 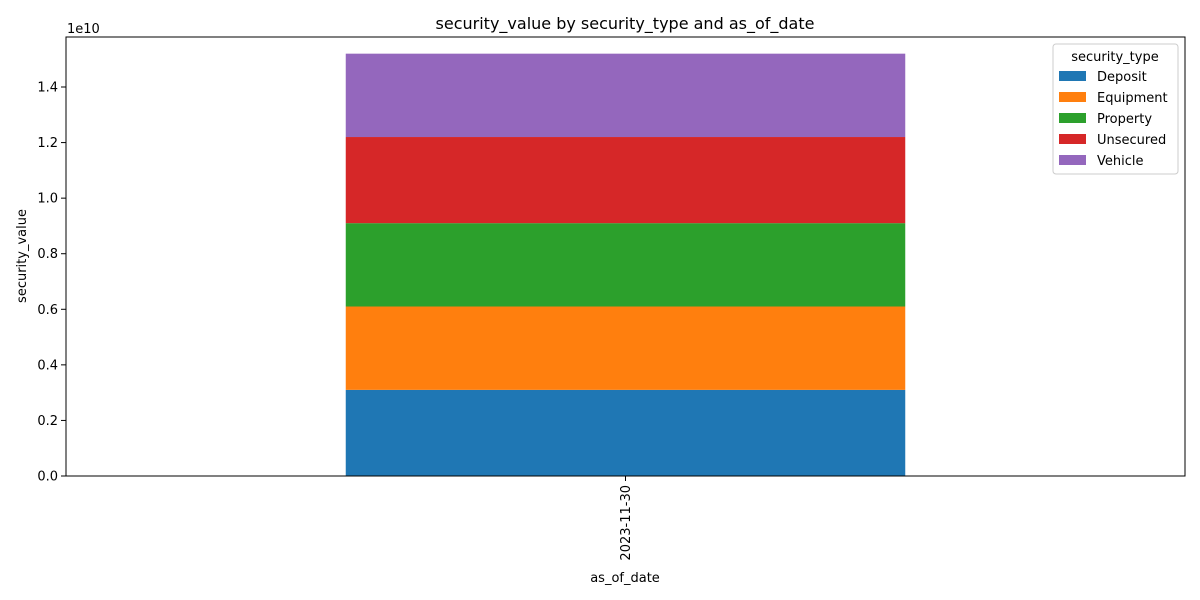 I want to click on y-tick-label: 0.0, so click(x=47, y=477).